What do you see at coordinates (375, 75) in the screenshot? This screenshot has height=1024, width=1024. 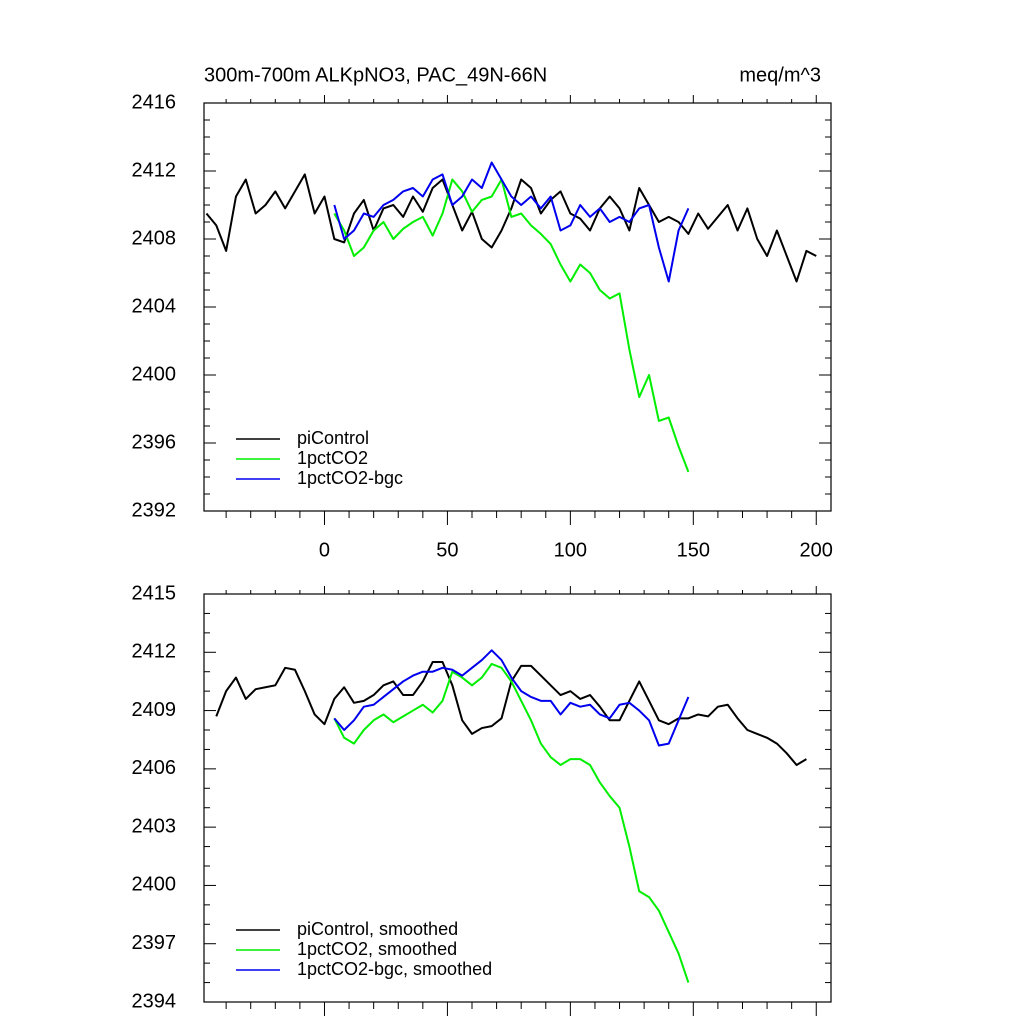 I see `chart-title: 300m-700m ALKpNO3, PAC_49N-66N` at bounding box center [375, 75].